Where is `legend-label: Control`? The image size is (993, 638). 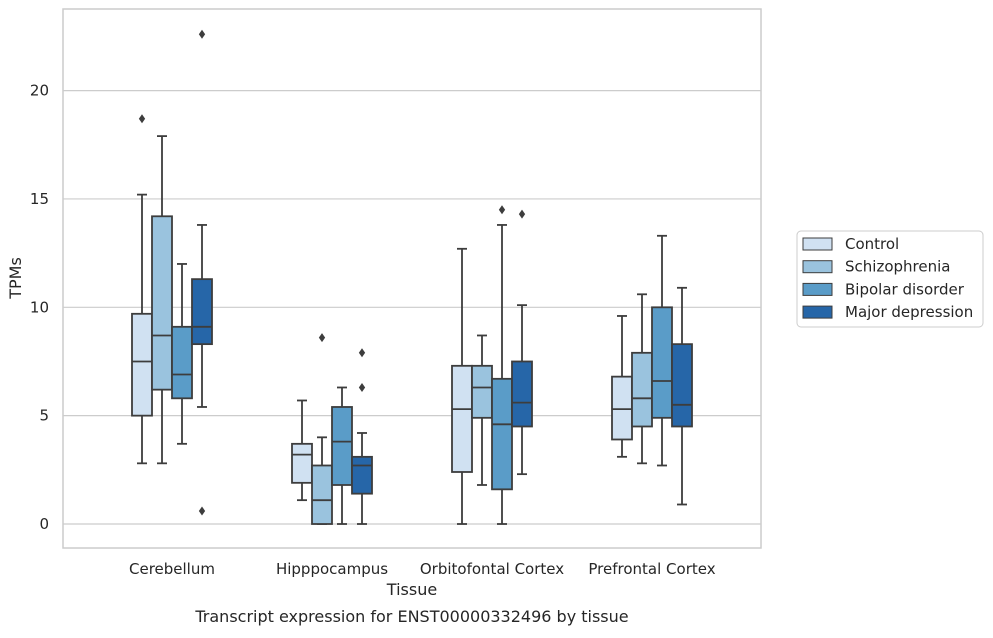 legend-label: Control is located at coordinates (872, 244).